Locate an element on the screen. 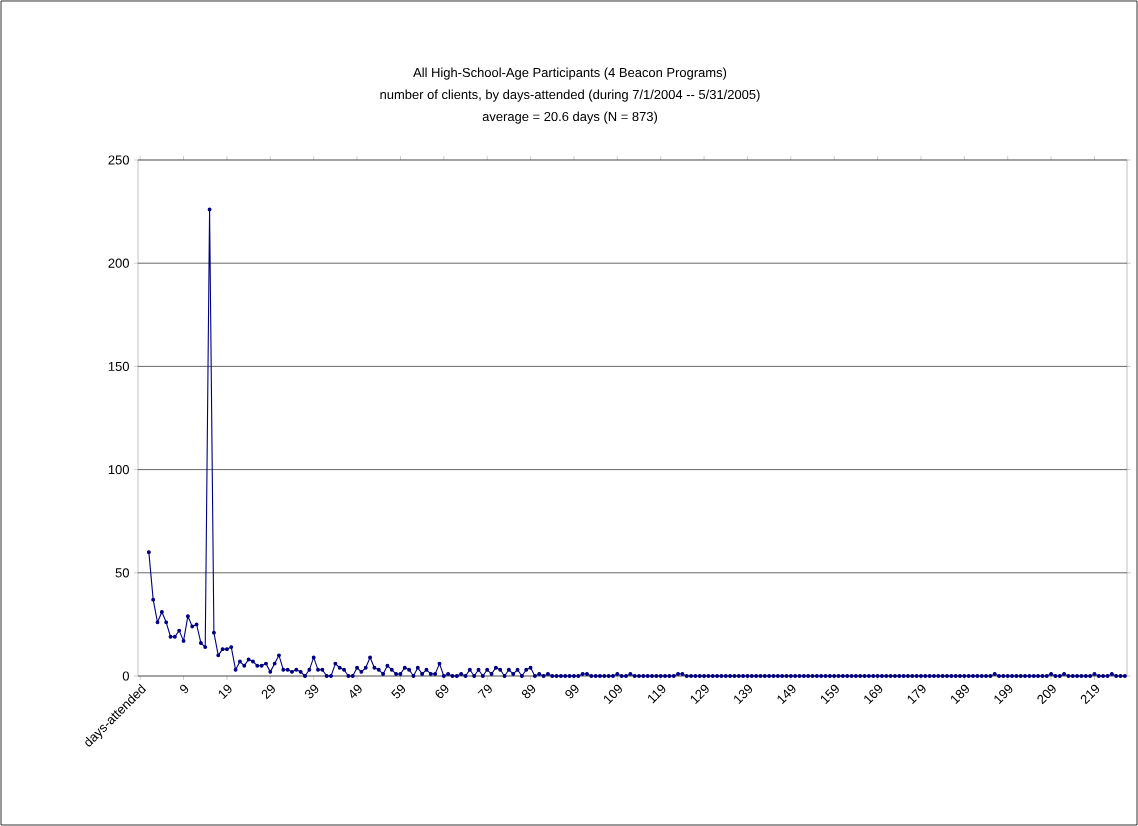  chart-title: All High-School-Age Participants (4 Beacon Programs) is located at coordinates (570, 73).